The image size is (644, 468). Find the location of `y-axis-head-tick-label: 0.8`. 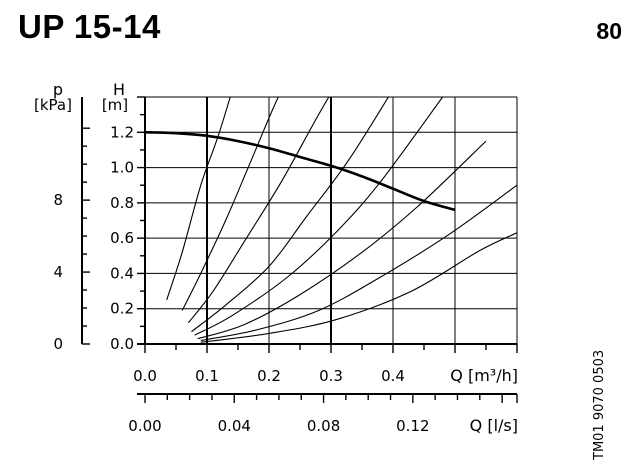

y-axis-head-tick-label: 0.8 is located at coordinates (122, 203).